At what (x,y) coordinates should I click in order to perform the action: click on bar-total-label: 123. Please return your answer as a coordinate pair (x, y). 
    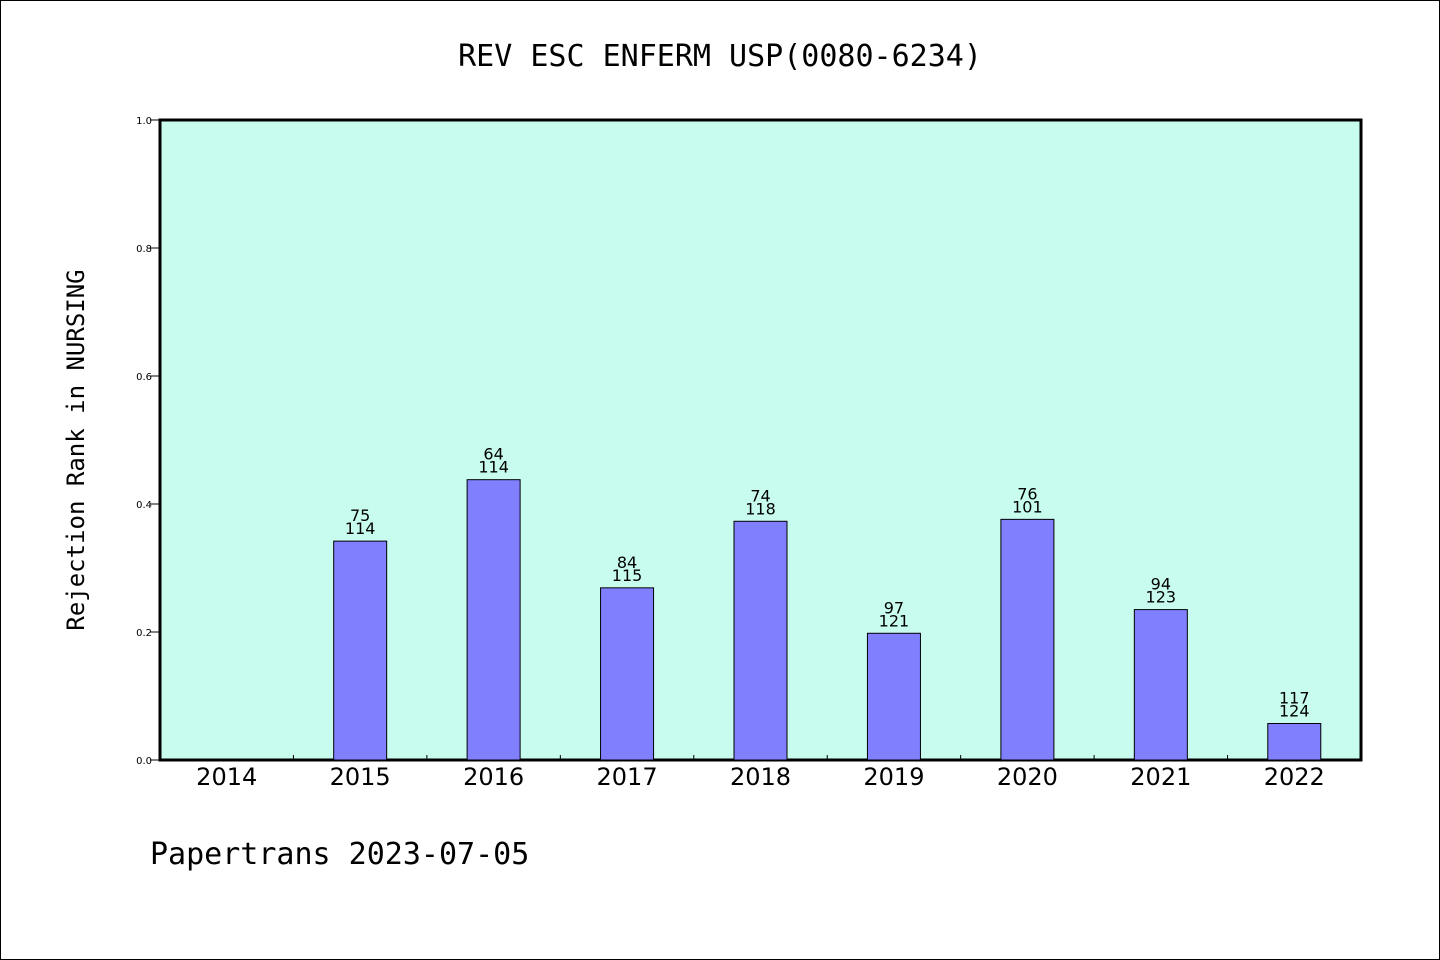
    Looking at the image, I should click on (1161, 597).